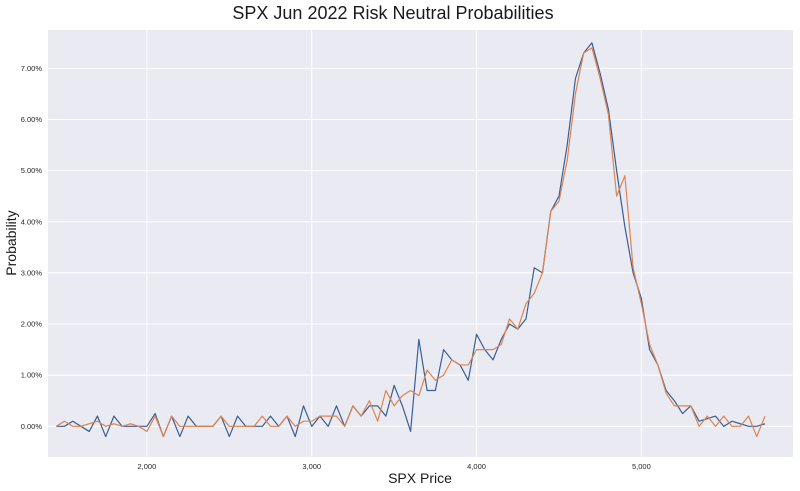  Describe the element at coordinates (311, 466) in the screenshot. I see `x-tick-label: 3,000` at that location.